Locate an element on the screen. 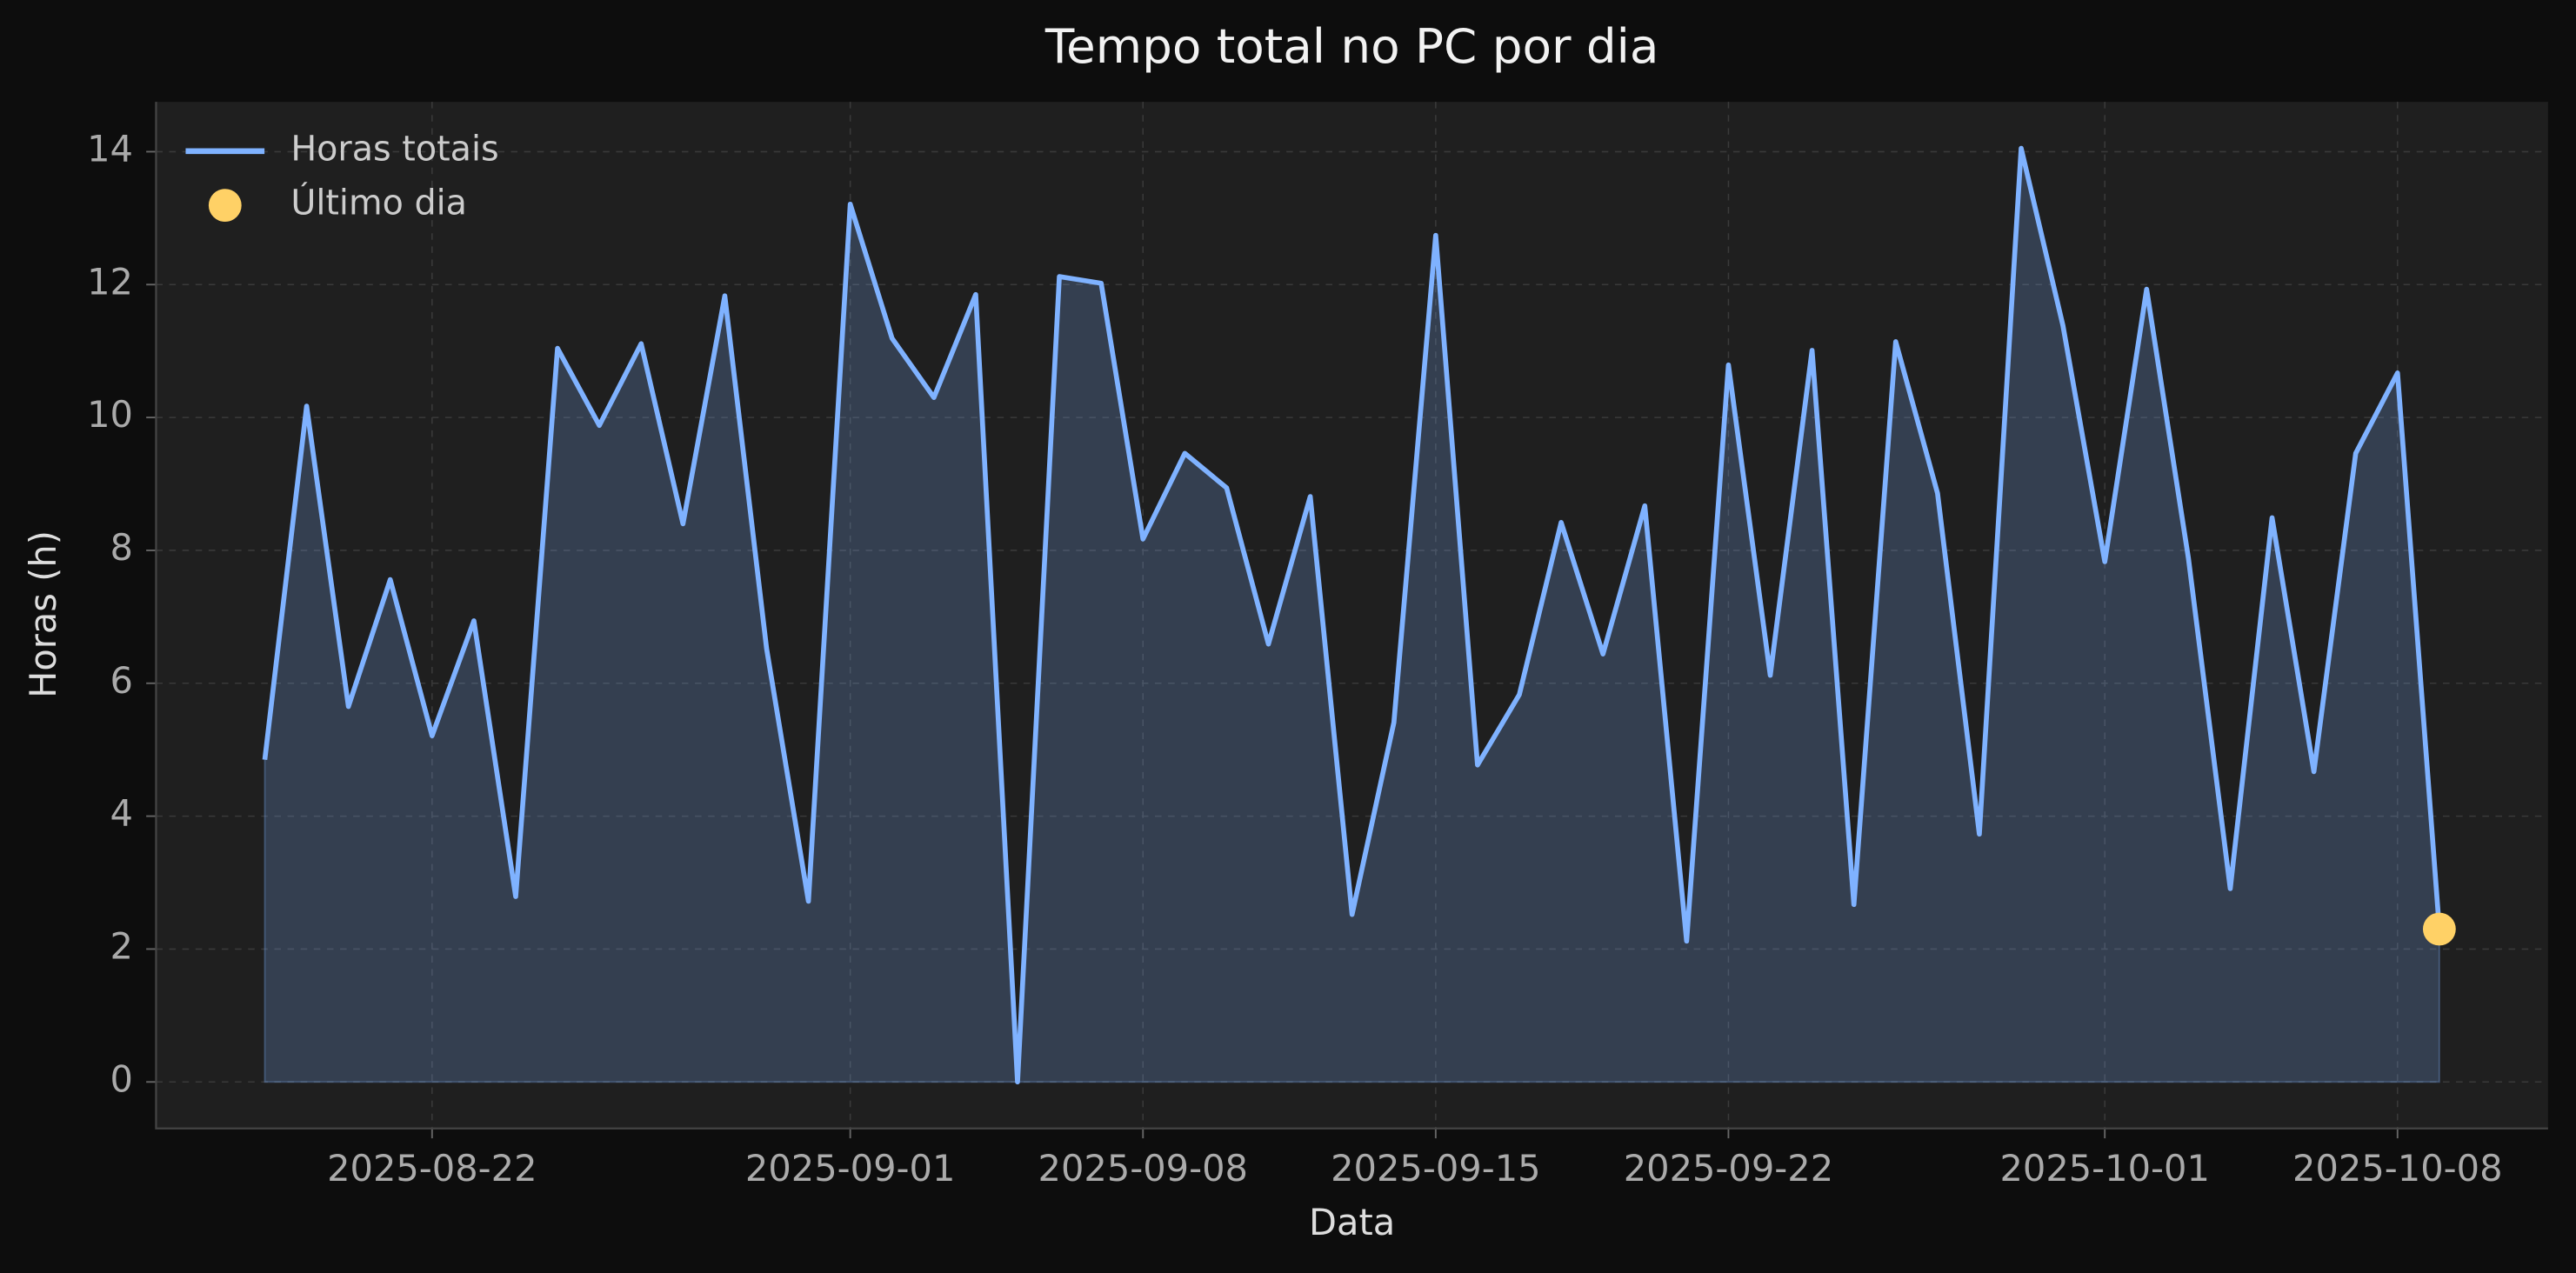  chart-title: Tempo total no PC por dia is located at coordinates (1351, 46).